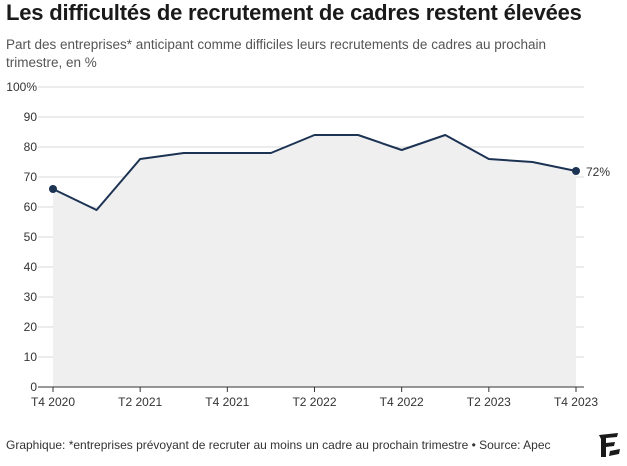 The height and width of the screenshot is (466, 627). I want to click on end-point-marker, so click(576, 171).